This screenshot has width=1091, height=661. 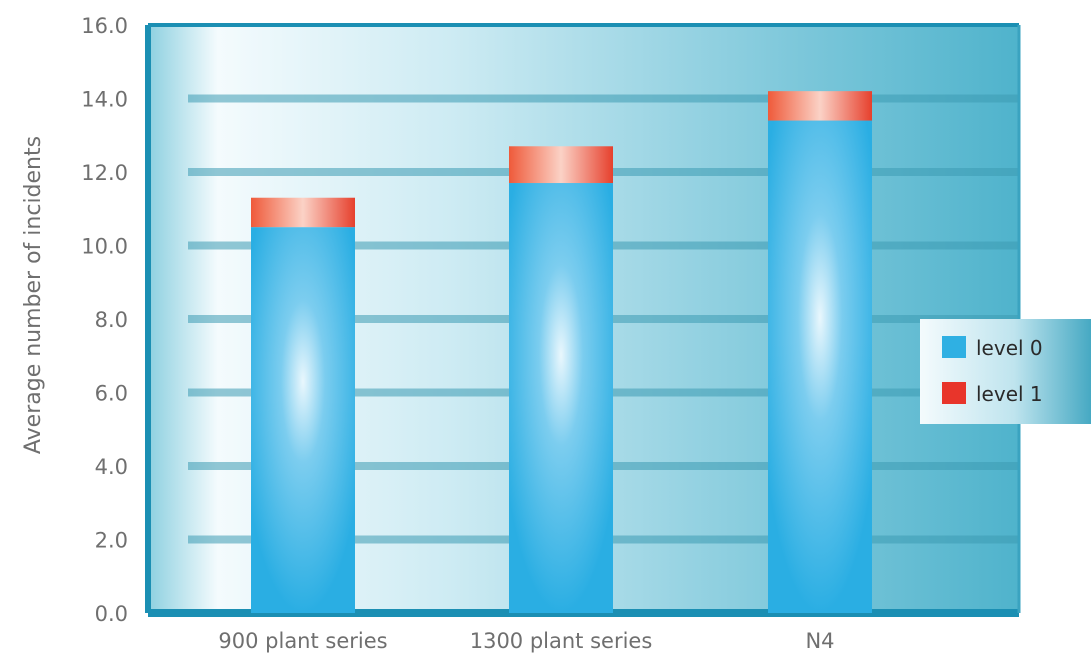 I want to click on legend-label-level-1: level 1, so click(x=1009, y=394).